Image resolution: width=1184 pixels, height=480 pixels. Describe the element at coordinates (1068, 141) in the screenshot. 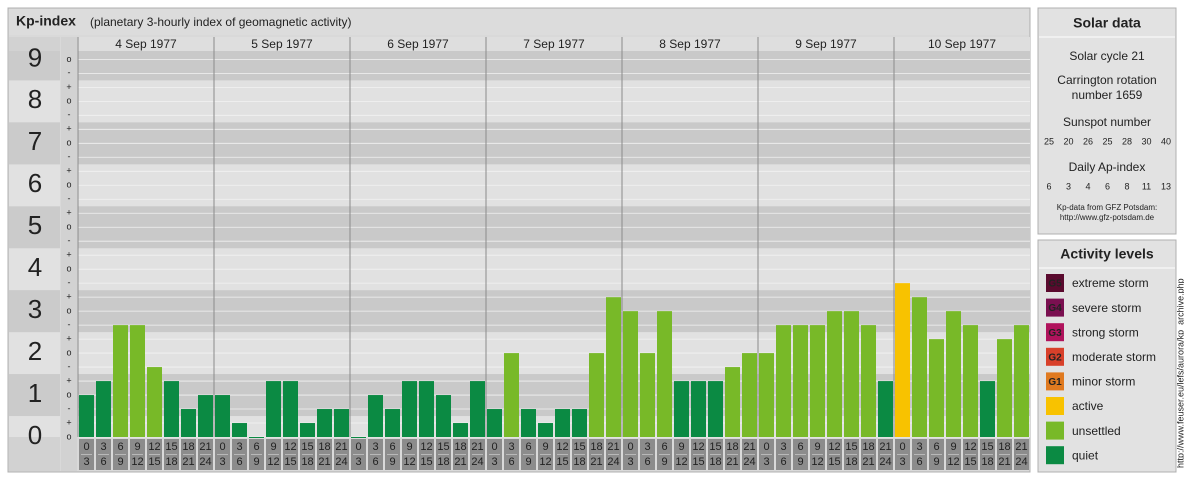

I see `sunspot-value: 20` at that location.